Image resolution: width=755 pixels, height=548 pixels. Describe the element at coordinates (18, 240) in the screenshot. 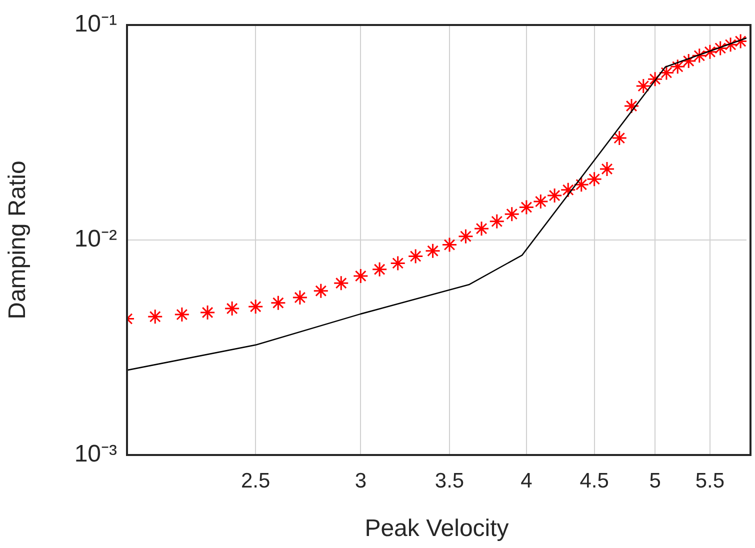

I see `y-axis-title: Damping Ratio` at that location.